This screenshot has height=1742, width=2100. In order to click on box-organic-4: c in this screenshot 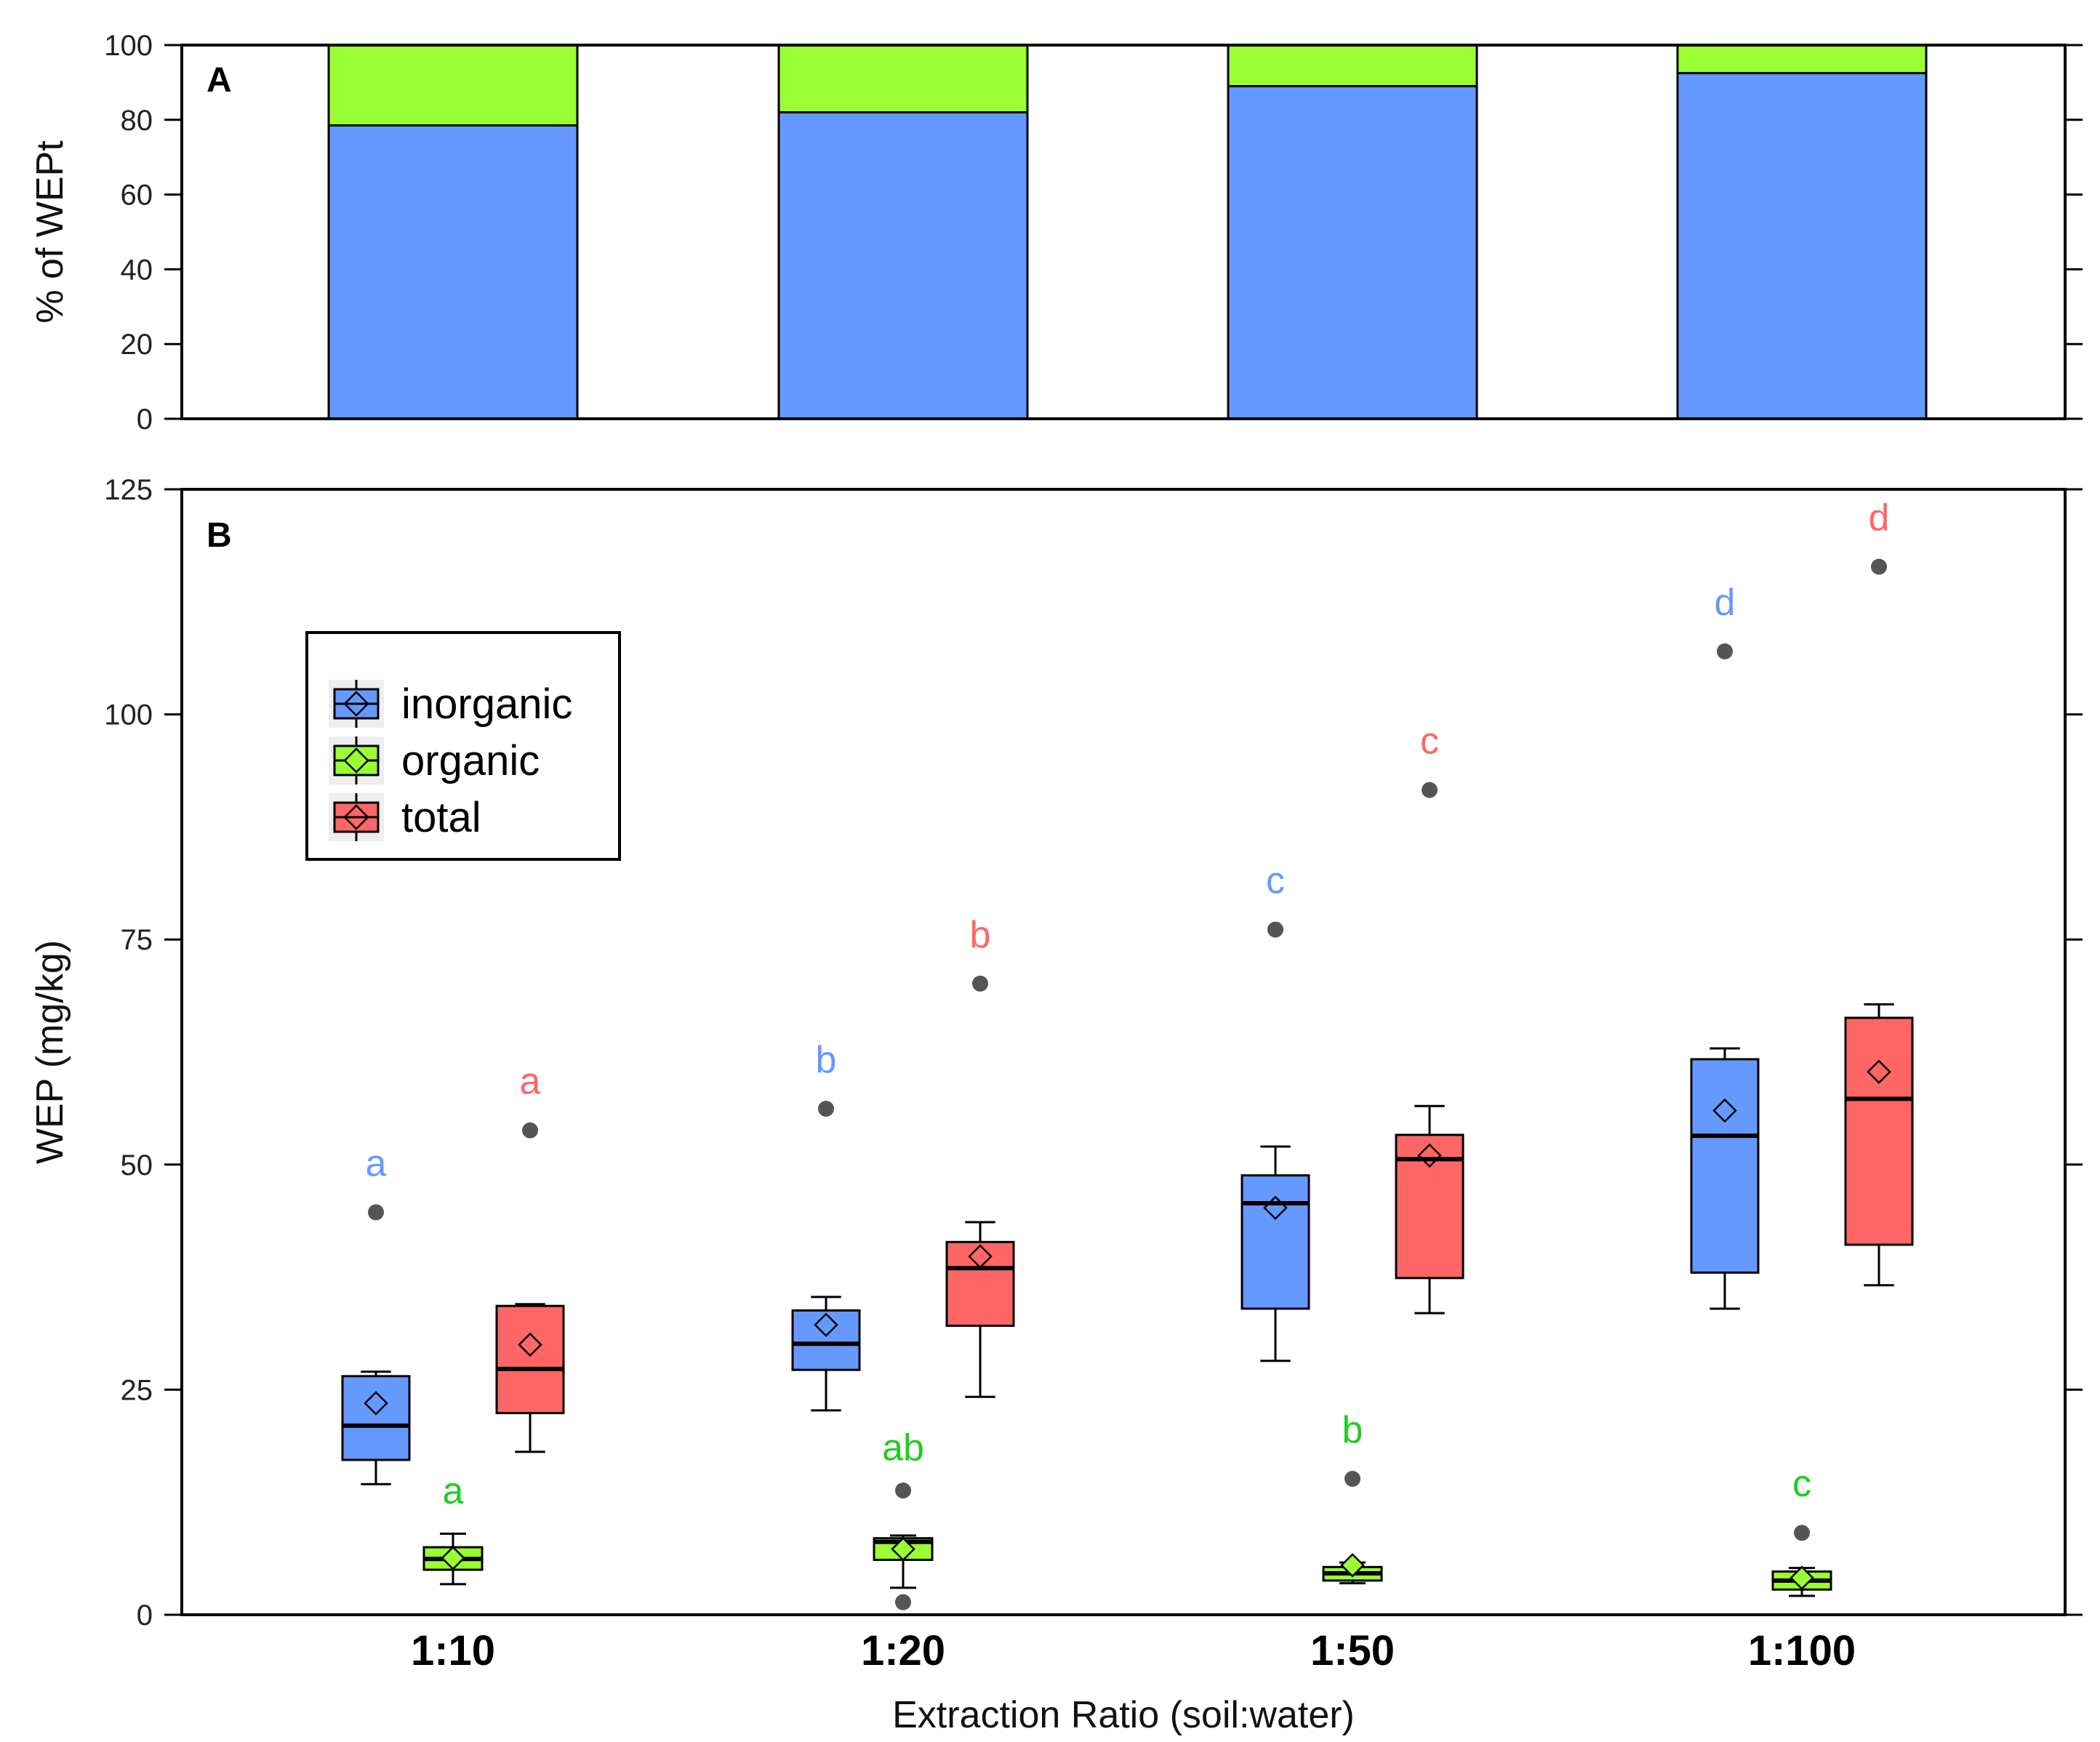, I will do `click(1801, 1530)`.